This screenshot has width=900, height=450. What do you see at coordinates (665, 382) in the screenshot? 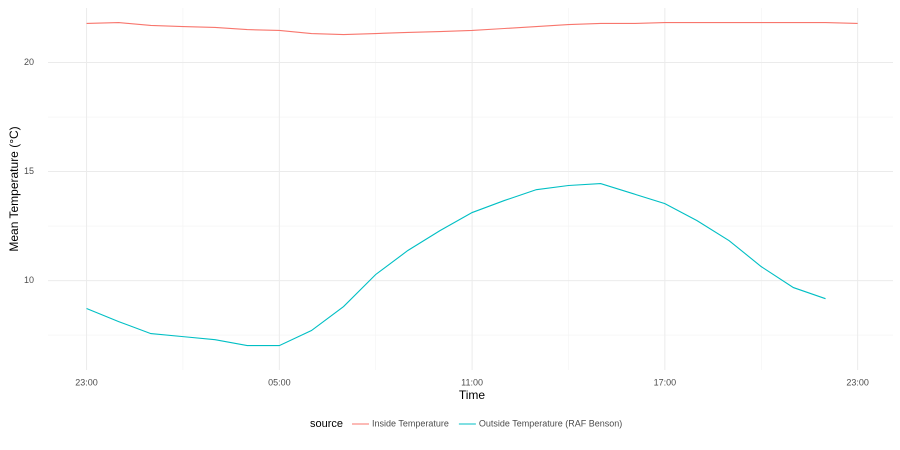
I see `x-tick-label: 17:00` at bounding box center [665, 382].